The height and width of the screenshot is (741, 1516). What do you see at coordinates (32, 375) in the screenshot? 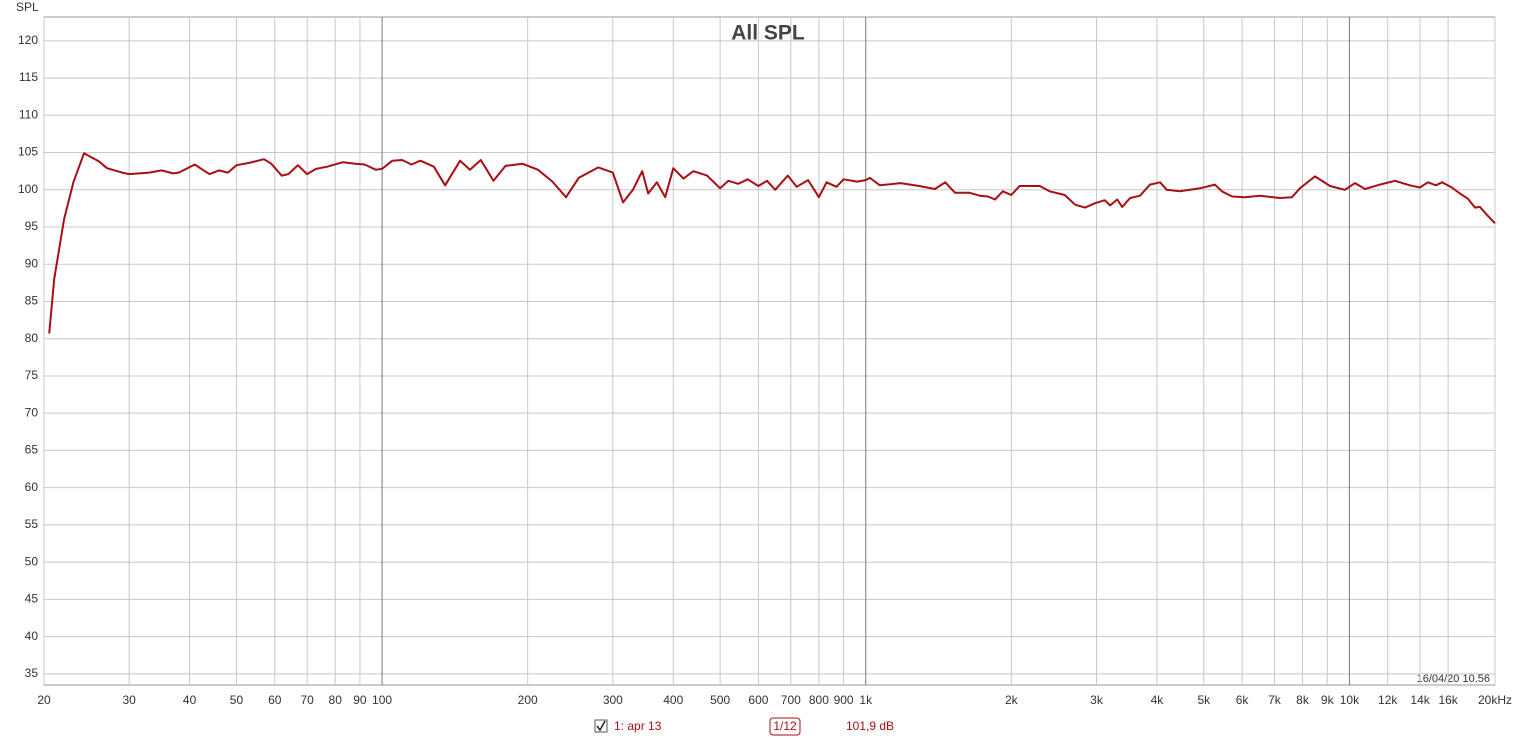
I see `y-tick-label: 75` at bounding box center [32, 375].